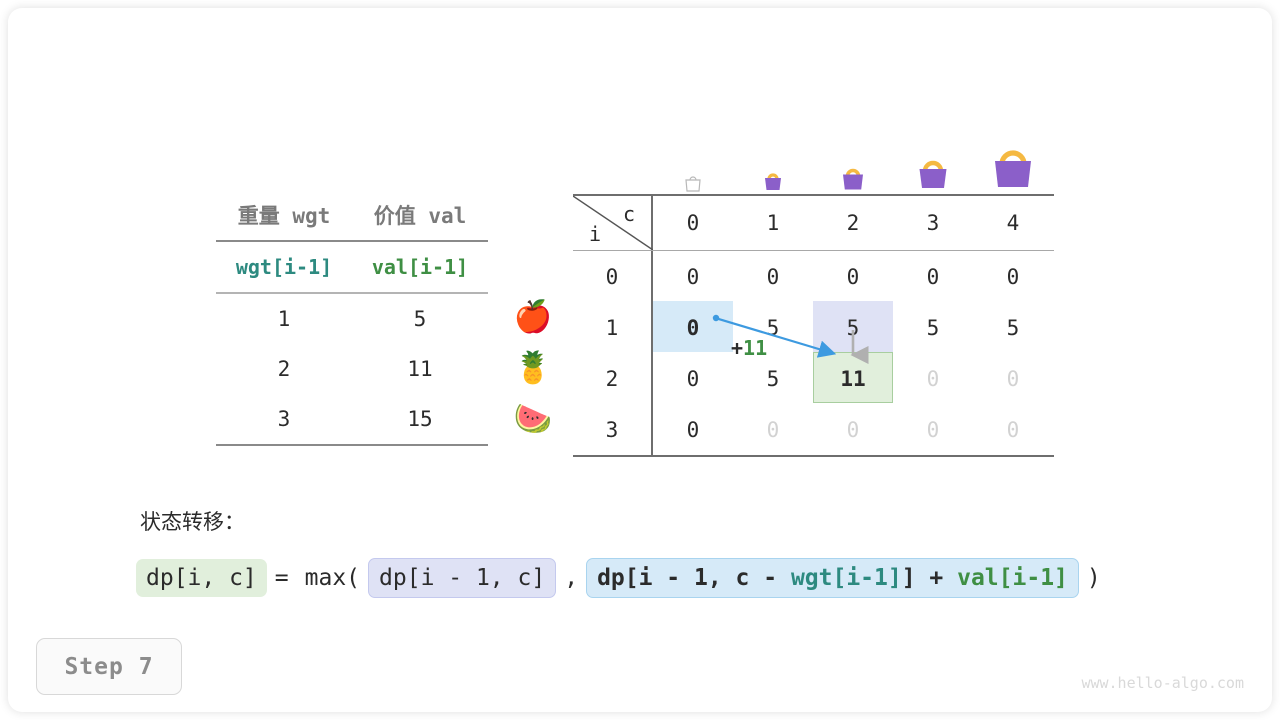 The image size is (1280, 720). I want to click on formula-comma: ,, so click(571, 578).